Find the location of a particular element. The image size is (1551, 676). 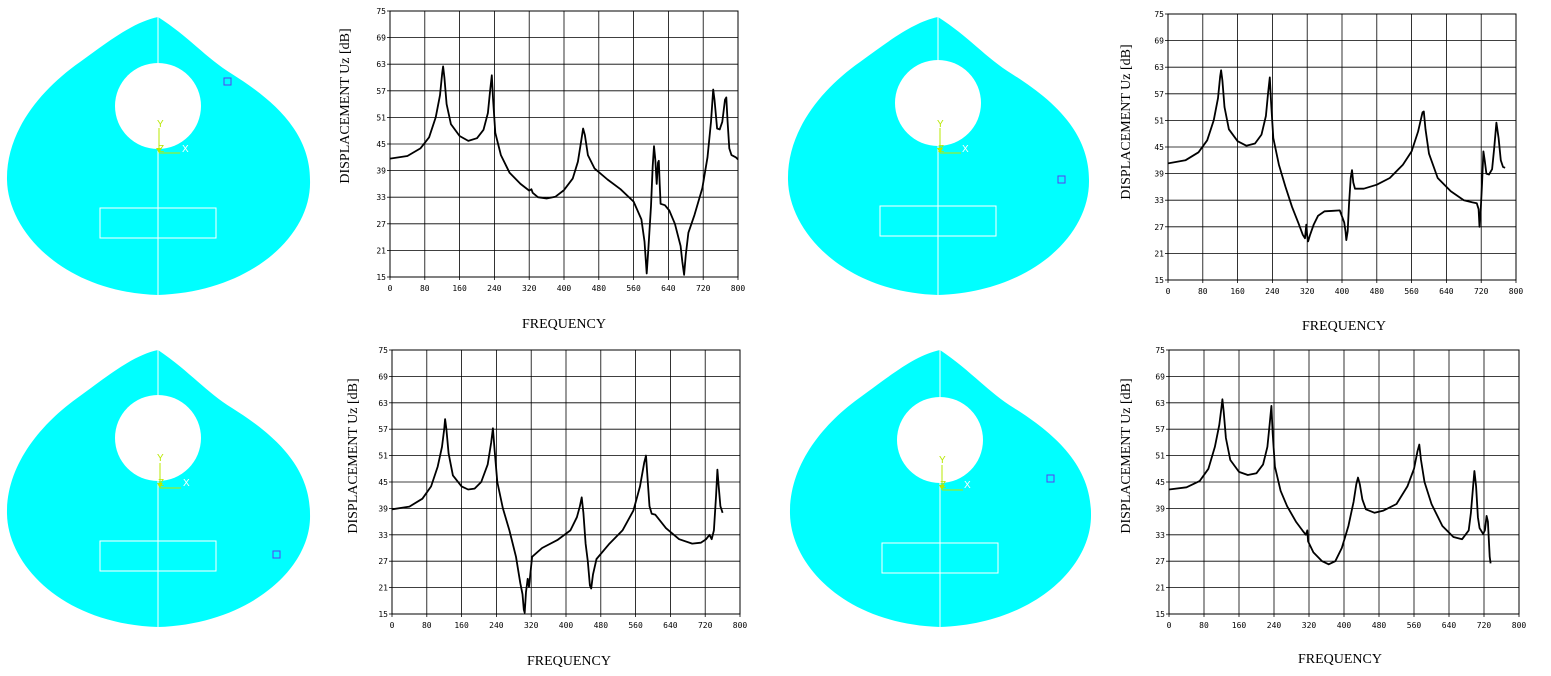

x-tick-label: 400 is located at coordinates (566, 625).